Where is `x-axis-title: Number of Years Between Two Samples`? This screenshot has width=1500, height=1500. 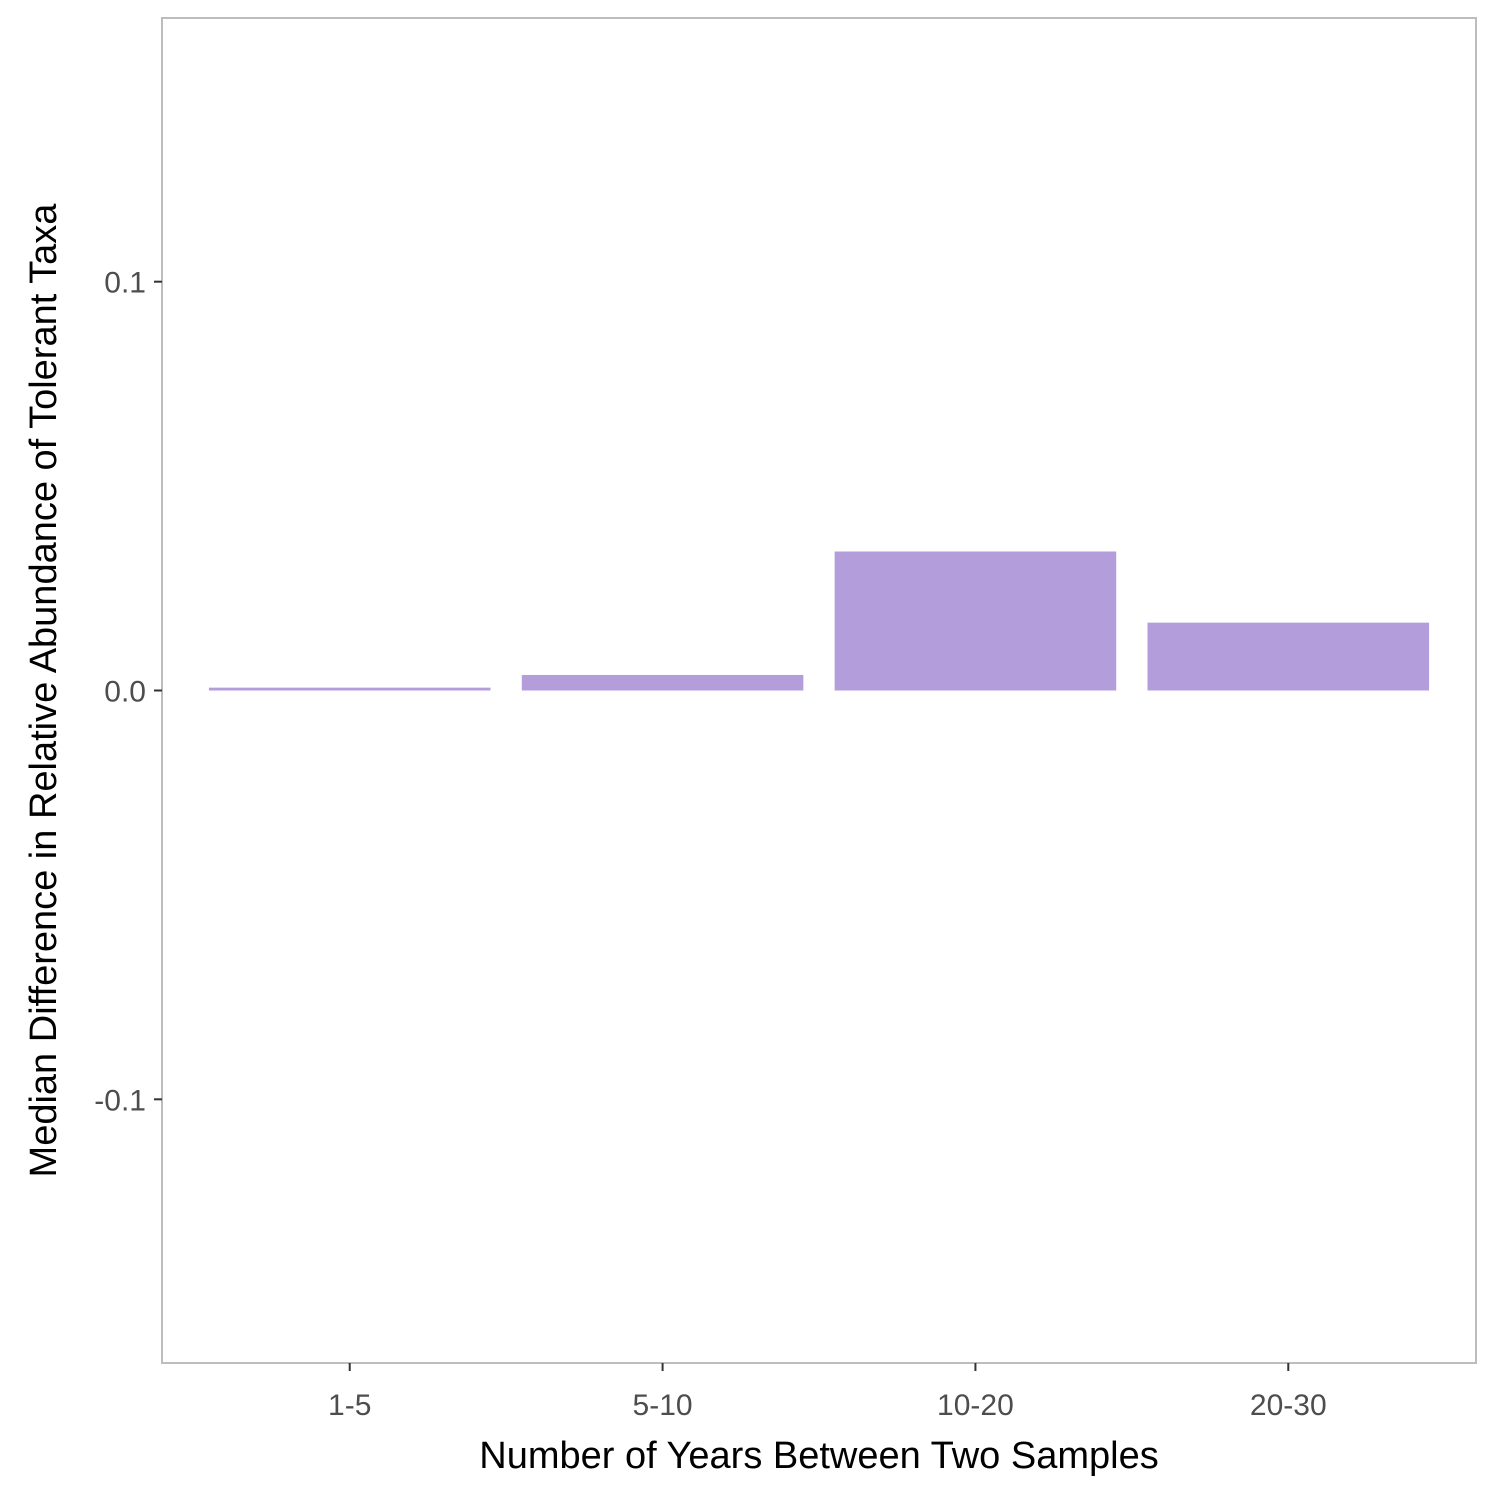
x-axis-title: Number of Years Between Two Samples is located at coordinates (818, 1456).